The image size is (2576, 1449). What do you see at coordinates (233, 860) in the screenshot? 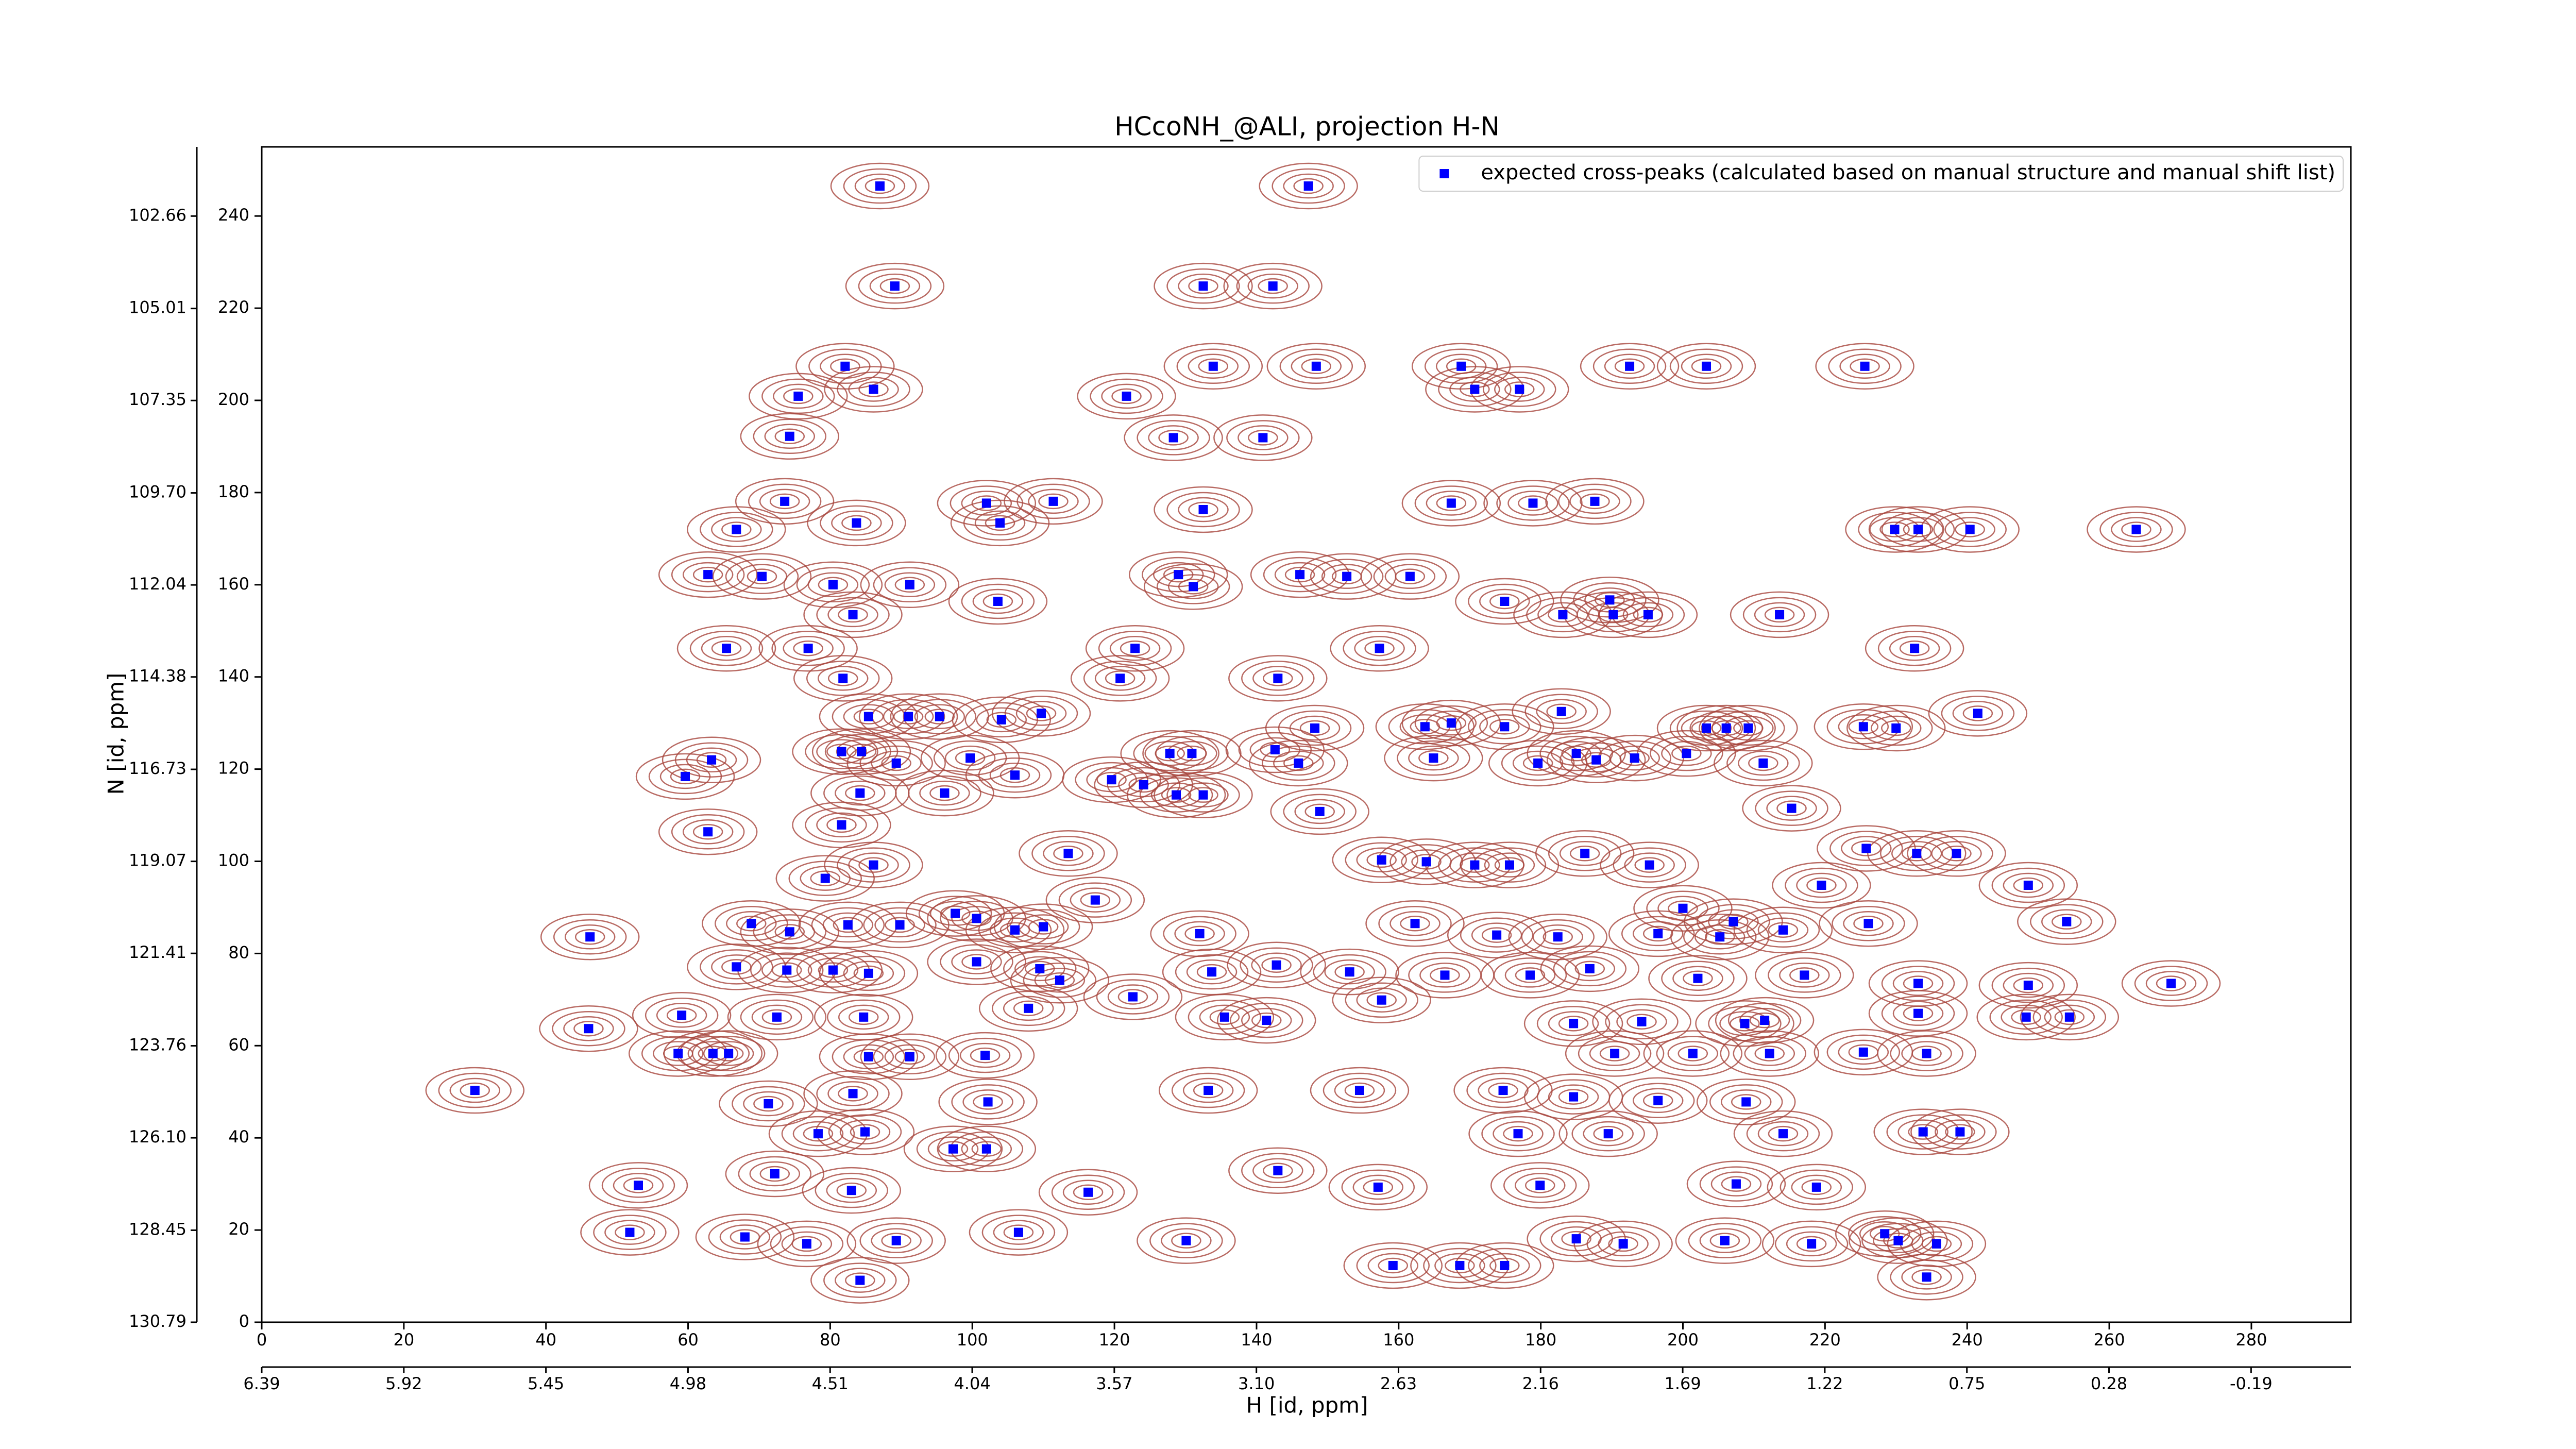
I see `y-tick-label: 100` at bounding box center [233, 860].